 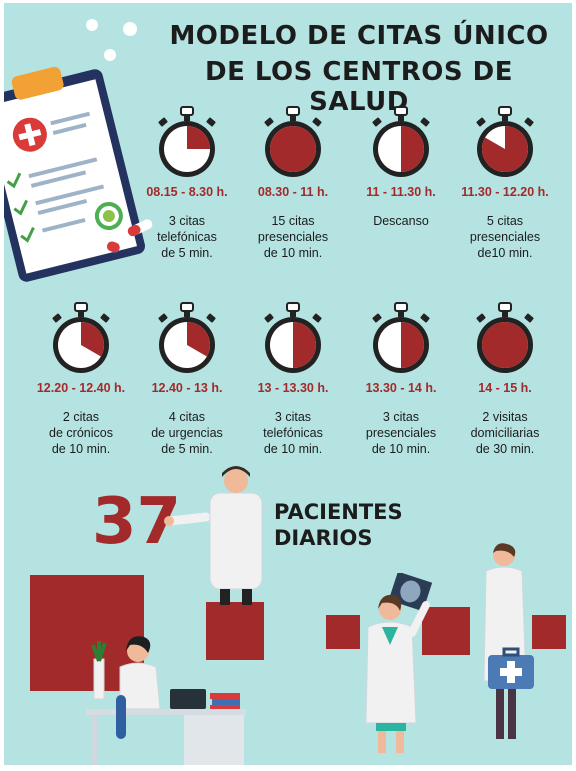 What do you see at coordinates (81, 433) in the screenshot?
I see `schedule-description: 2 citas de crónicos de 10 min.` at bounding box center [81, 433].